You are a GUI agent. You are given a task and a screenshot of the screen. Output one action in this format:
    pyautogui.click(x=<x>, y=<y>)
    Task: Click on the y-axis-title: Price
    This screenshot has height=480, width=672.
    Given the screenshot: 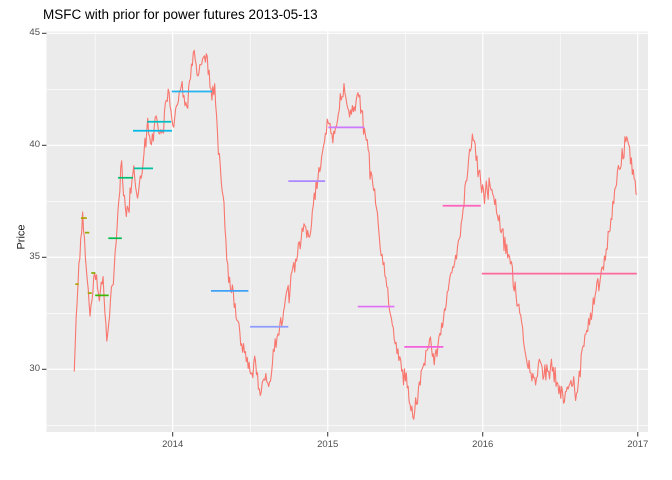 What is the action you would take?
    pyautogui.click(x=21, y=237)
    